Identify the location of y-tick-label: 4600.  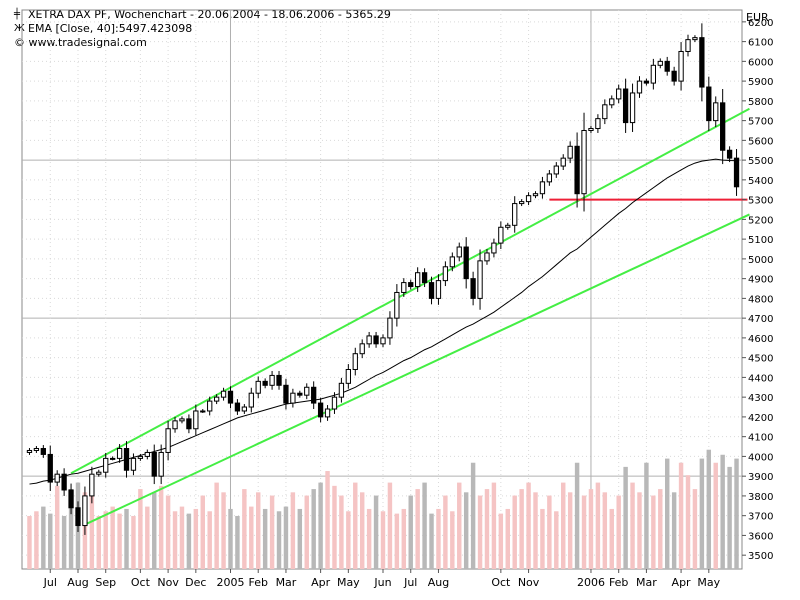
(760, 339).